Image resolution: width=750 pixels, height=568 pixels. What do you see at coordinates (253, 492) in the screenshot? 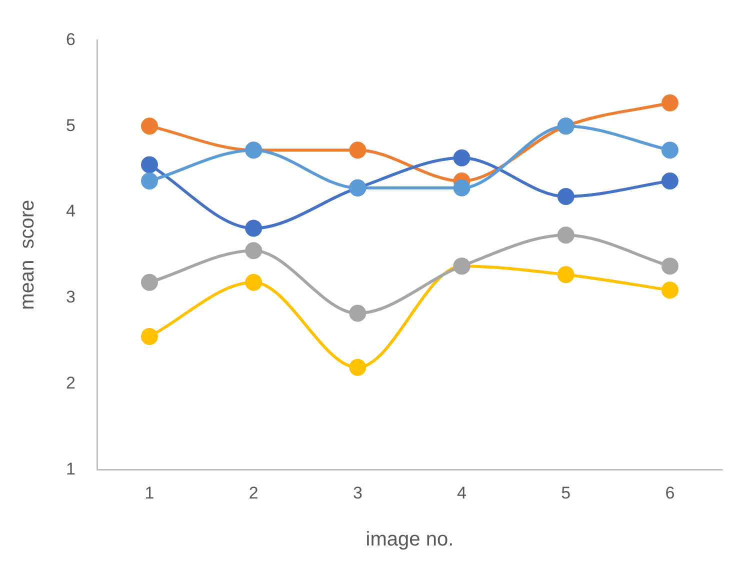
I see `x-tick-label: 2` at bounding box center [253, 492].